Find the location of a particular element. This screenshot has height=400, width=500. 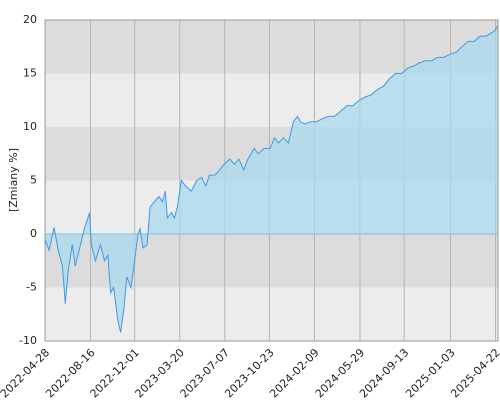

y-tick-label: 5 is located at coordinates (33, 180).